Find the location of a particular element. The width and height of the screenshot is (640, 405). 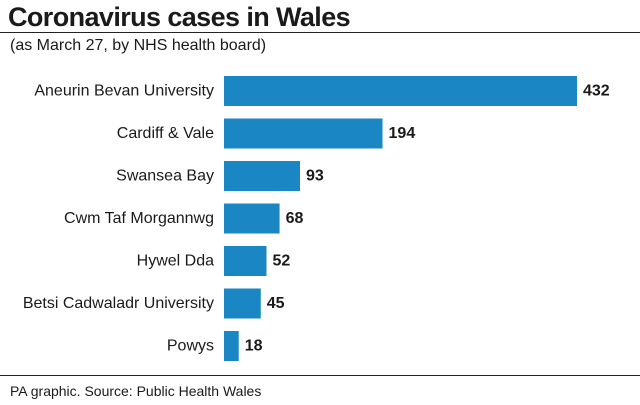

category-label-betsi-cadwaladr-university: Betsi Cadwaladr University is located at coordinates (118, 303).